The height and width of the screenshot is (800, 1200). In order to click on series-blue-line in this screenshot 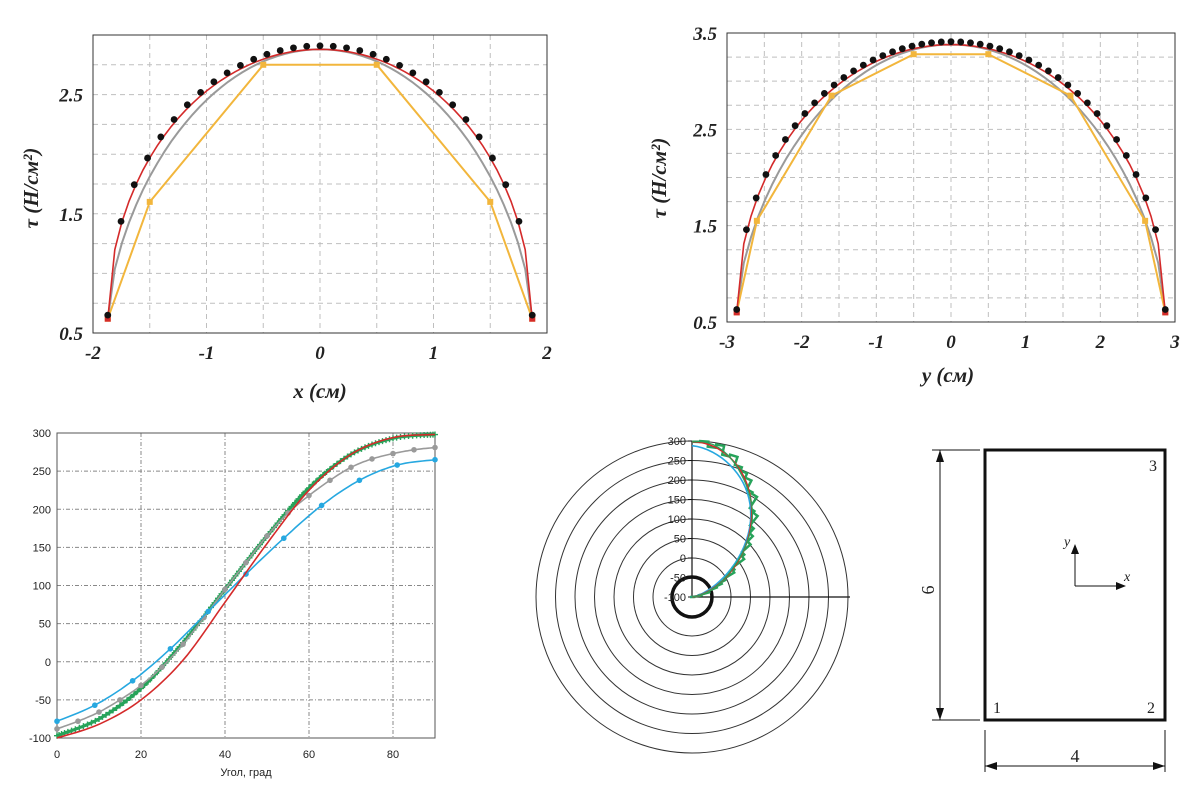, I will do `click(246, 590)`.